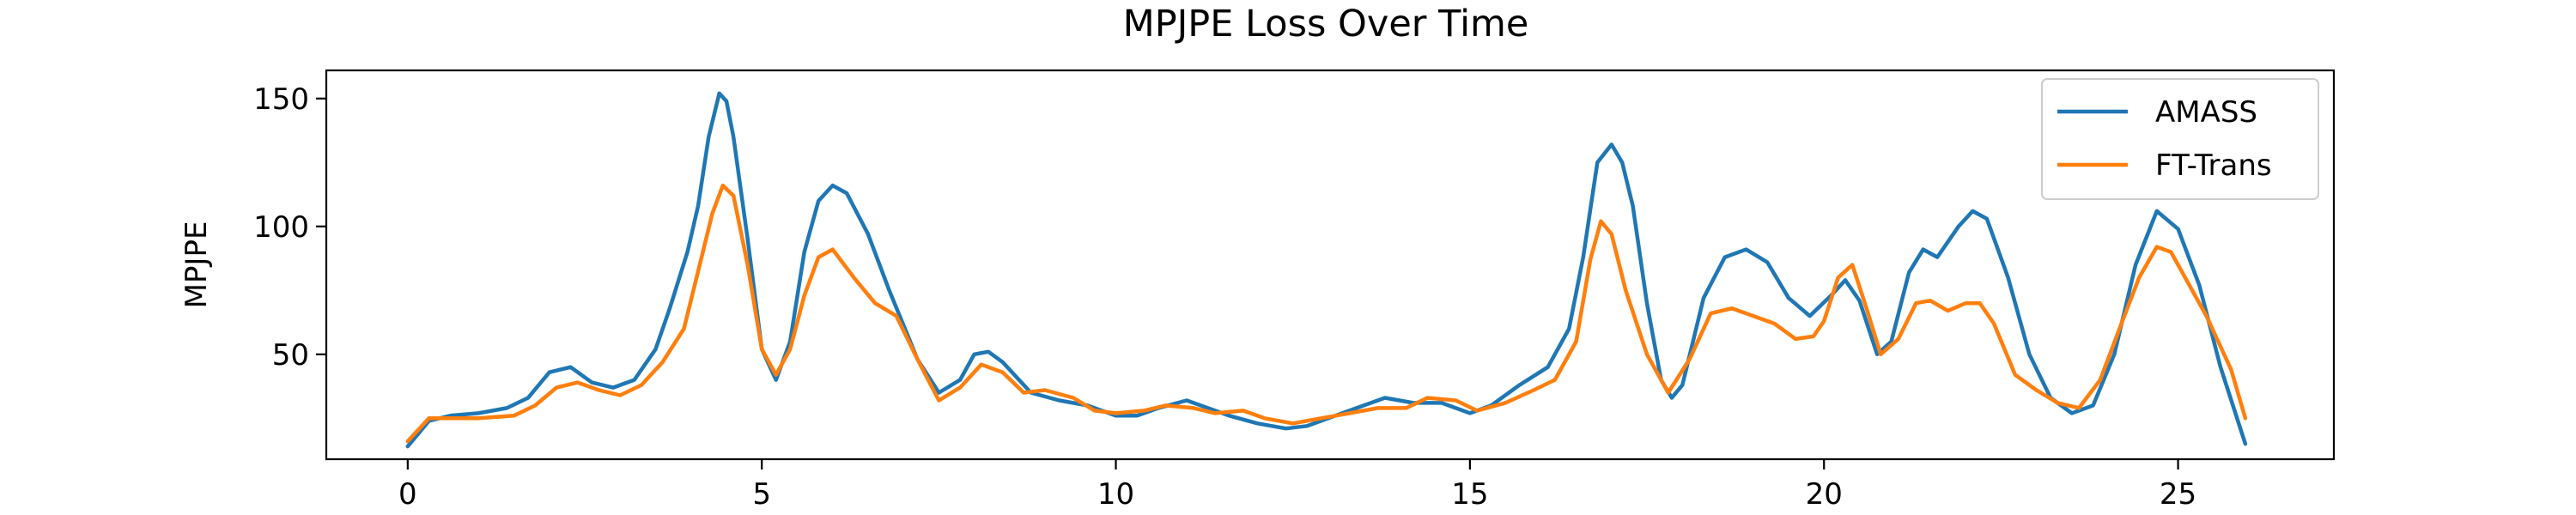  I want to click on legend-box, so click(2180, 139).